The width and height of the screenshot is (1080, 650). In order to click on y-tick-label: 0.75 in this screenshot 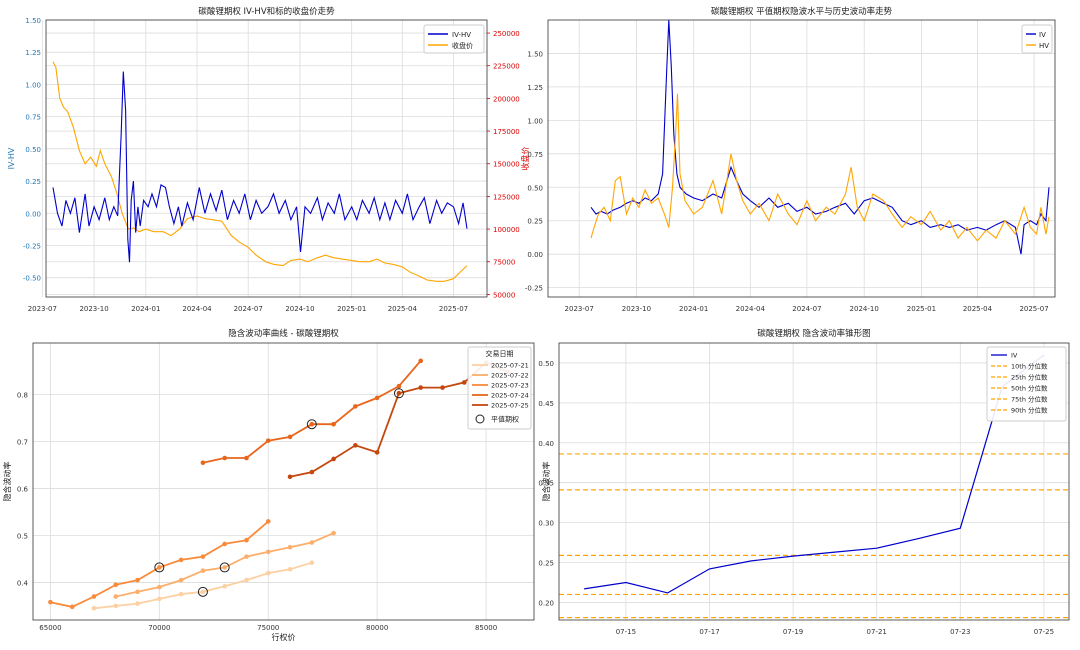, I will do `click(535, 155)`.